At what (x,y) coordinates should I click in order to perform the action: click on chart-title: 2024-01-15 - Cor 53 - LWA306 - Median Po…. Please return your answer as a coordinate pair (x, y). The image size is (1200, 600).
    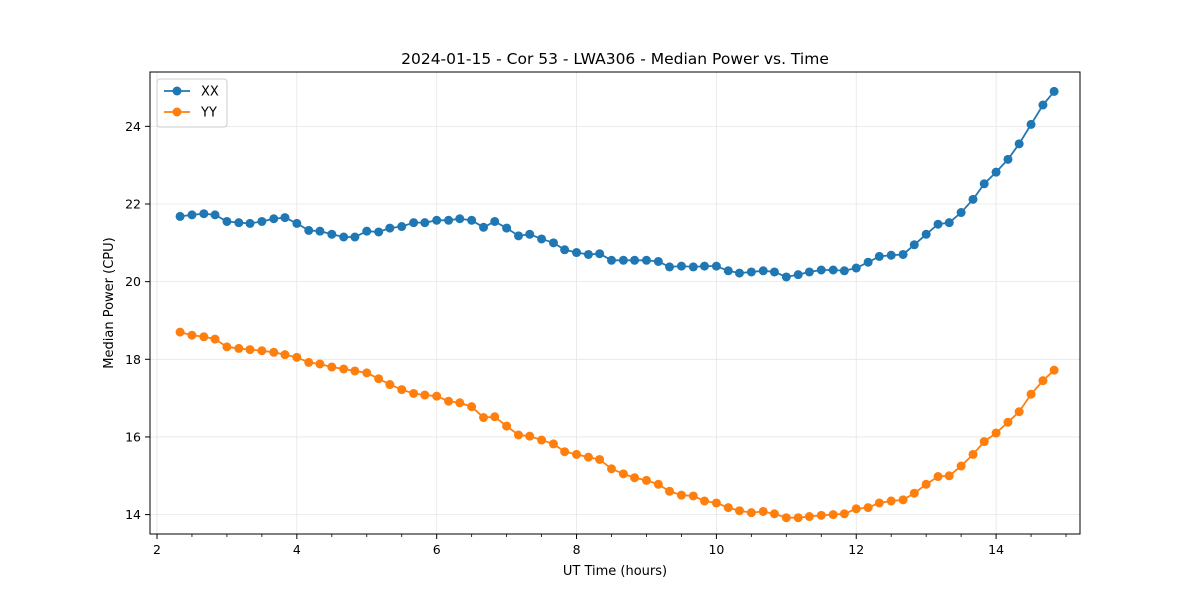
    Looking at the image, I should click on (615, 59).